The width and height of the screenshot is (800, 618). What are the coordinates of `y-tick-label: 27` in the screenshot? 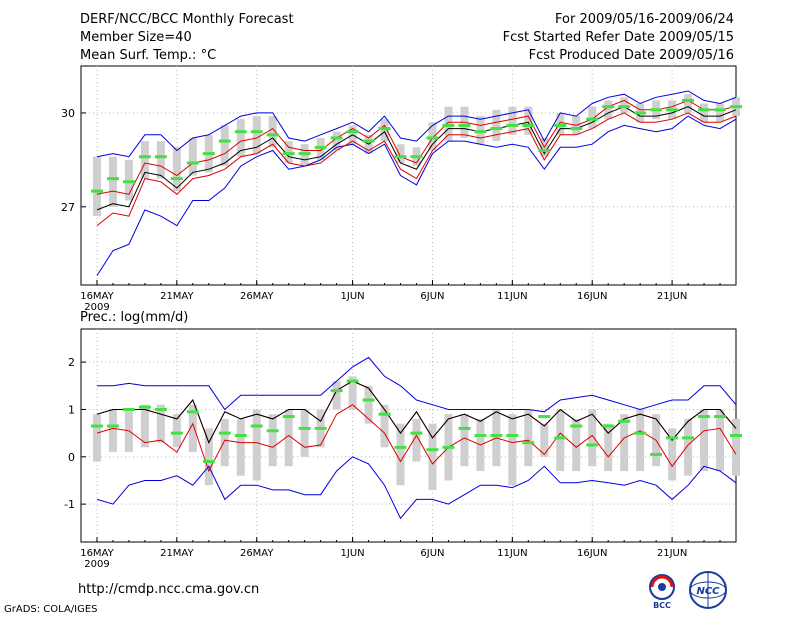 It's located at (68, 207).